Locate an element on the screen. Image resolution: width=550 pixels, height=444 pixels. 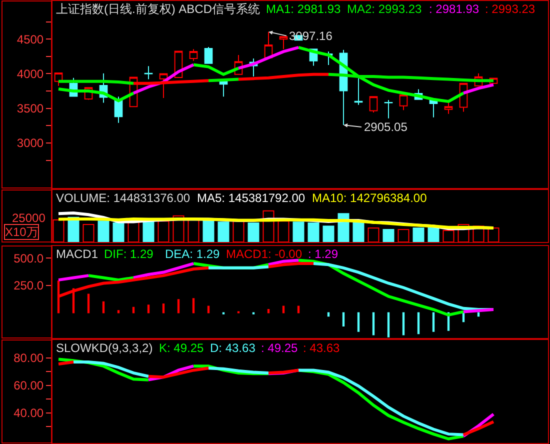
text: : 2993.23 is located at coordinates (510, 9).